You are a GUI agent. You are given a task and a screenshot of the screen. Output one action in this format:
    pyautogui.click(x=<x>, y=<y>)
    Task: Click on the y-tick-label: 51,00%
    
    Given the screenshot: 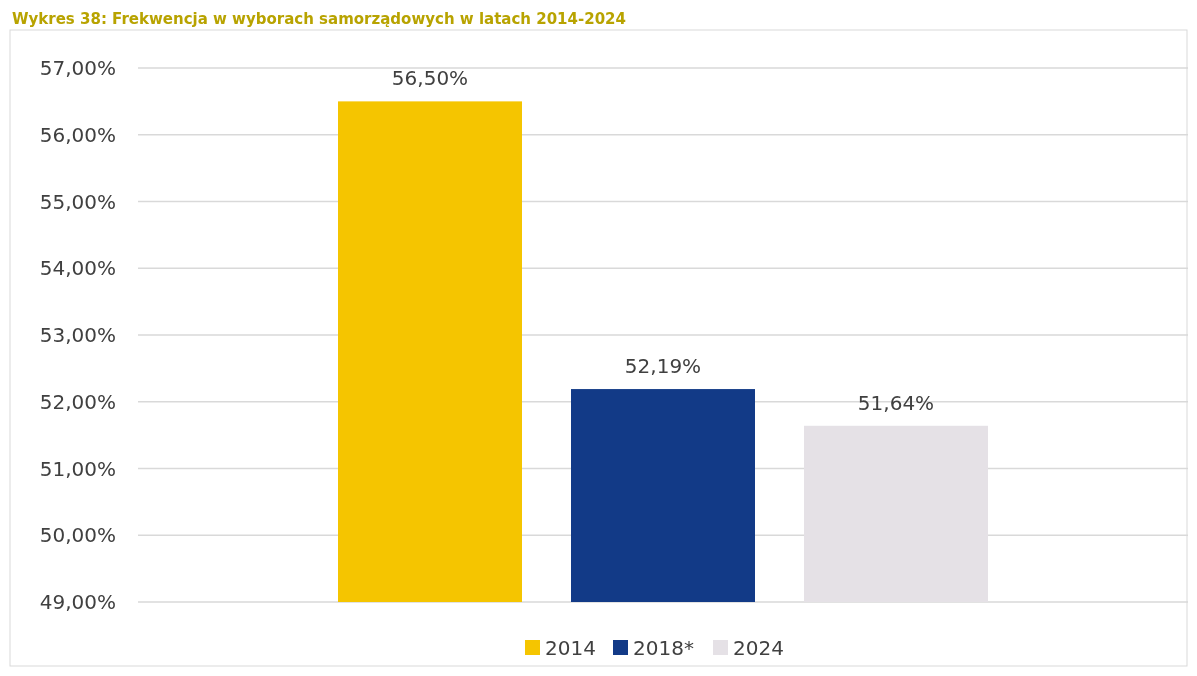 What is the action you would take?
    pyautogui.click(x=77, y=468)
    